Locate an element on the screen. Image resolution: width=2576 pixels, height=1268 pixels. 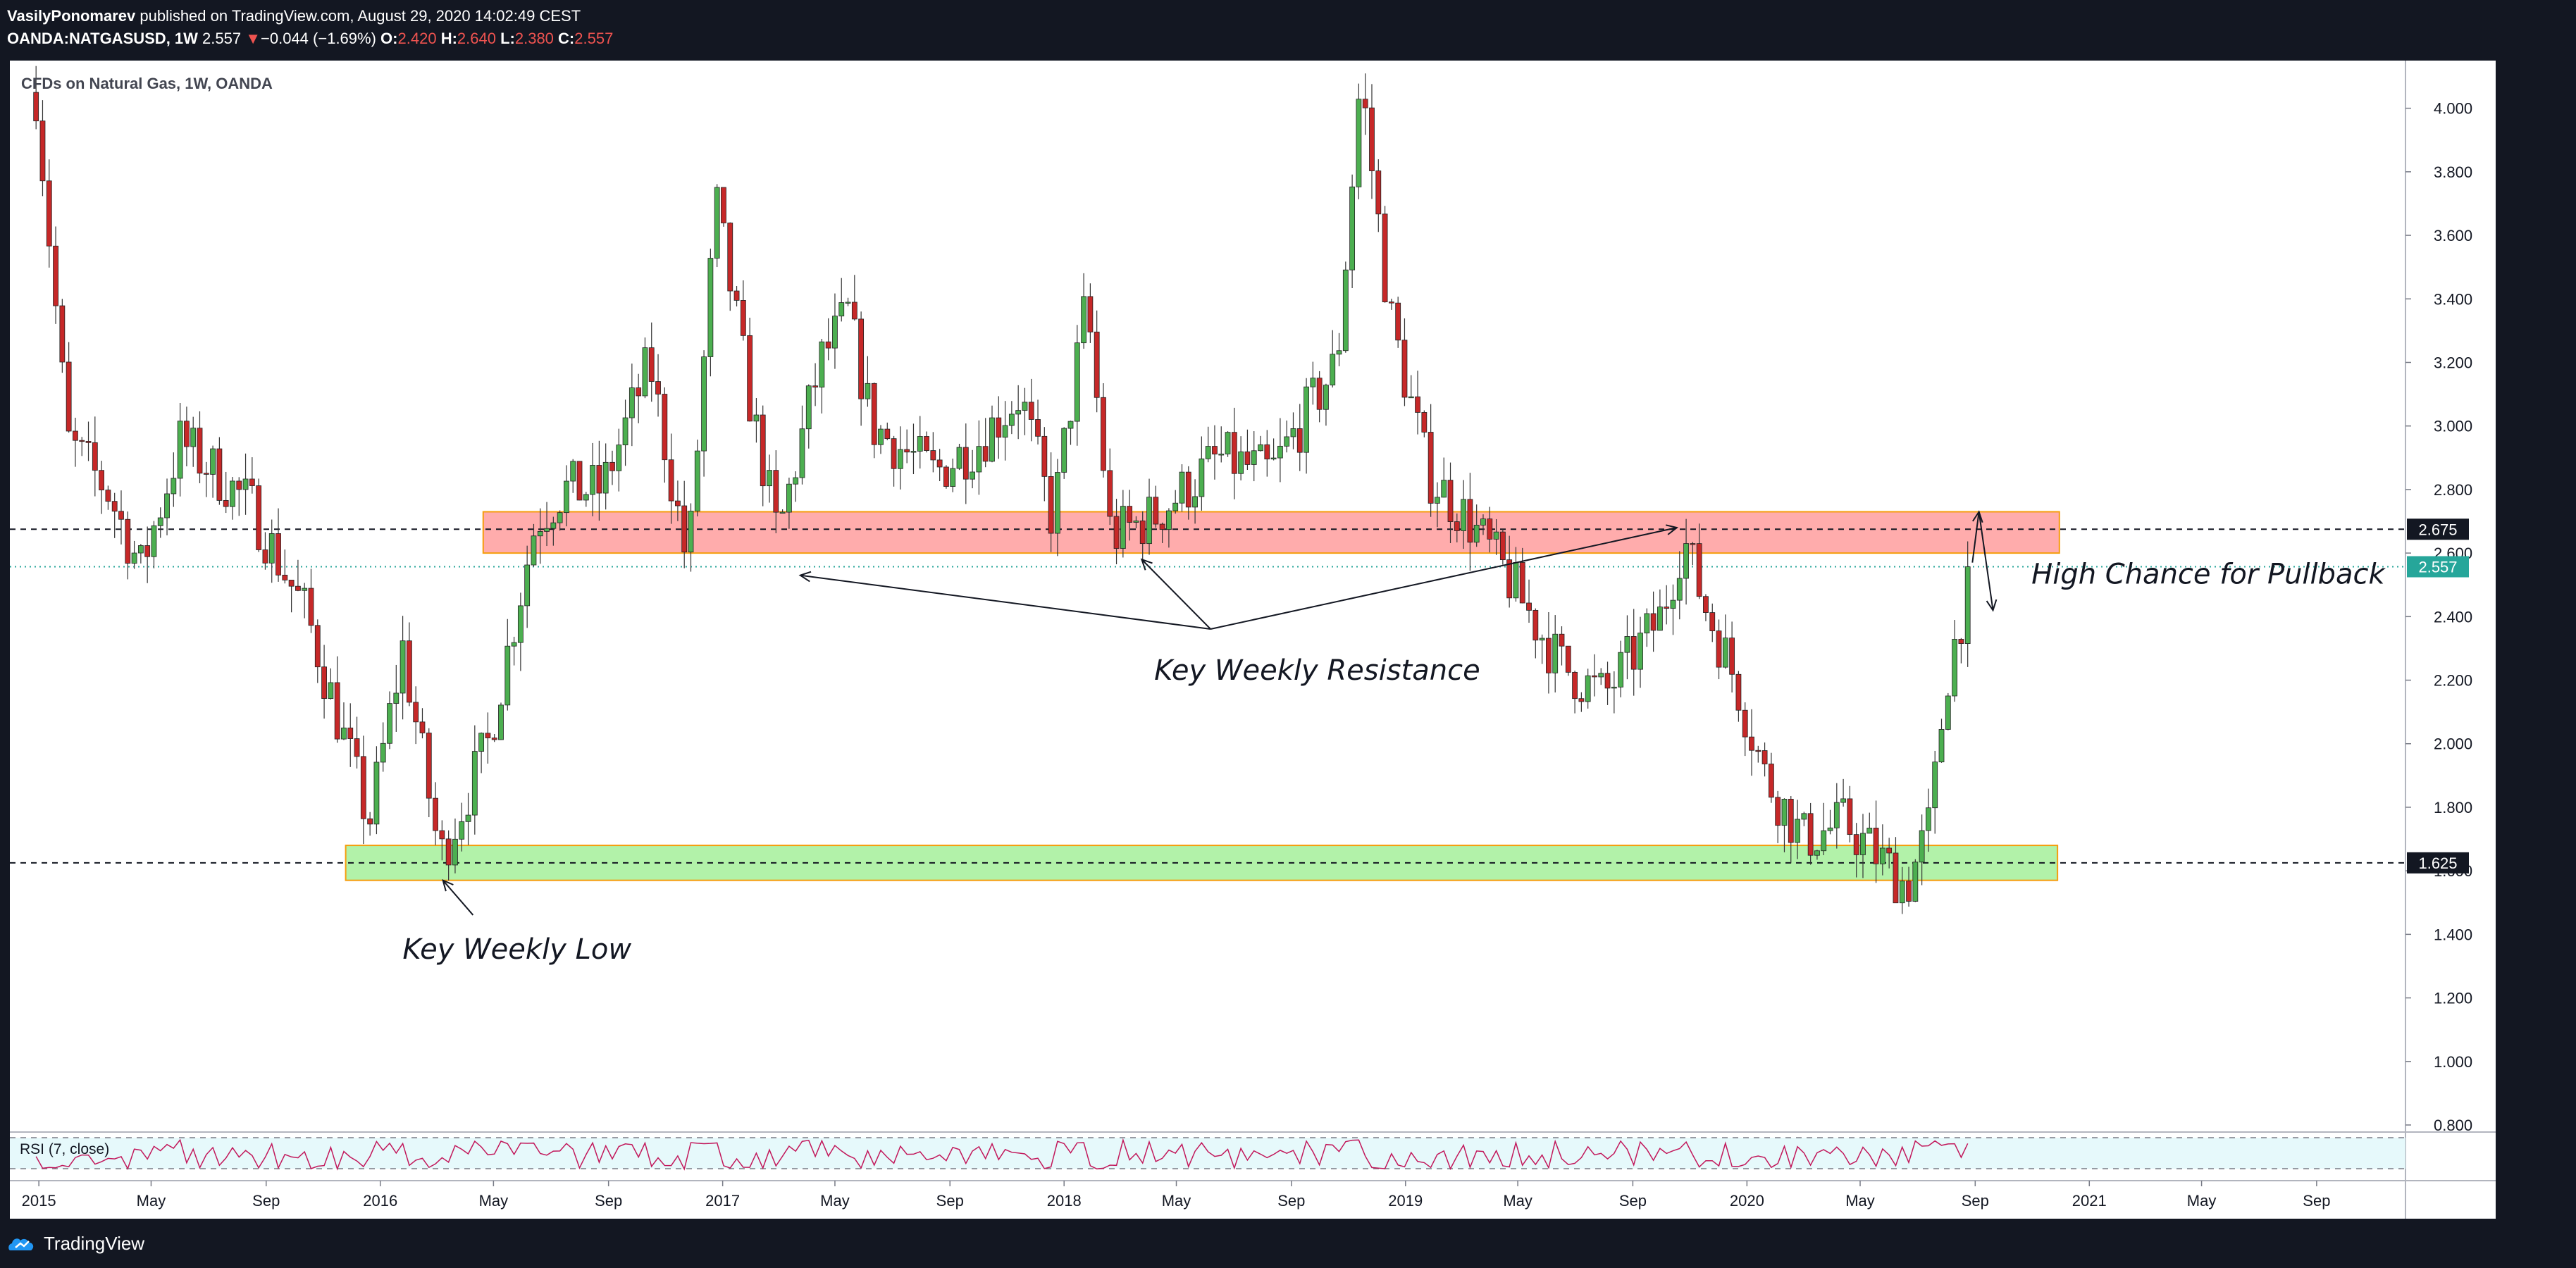
tradingview-brand: TradingView is located at coordinates (76, 1244).